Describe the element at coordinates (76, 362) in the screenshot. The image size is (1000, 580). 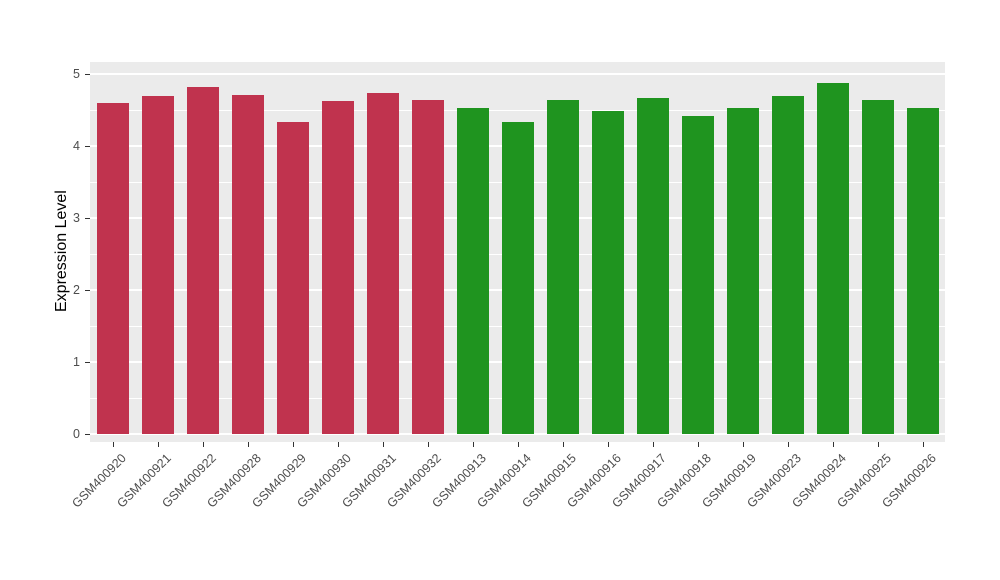
I see `y-tick-label: 1` at that location.